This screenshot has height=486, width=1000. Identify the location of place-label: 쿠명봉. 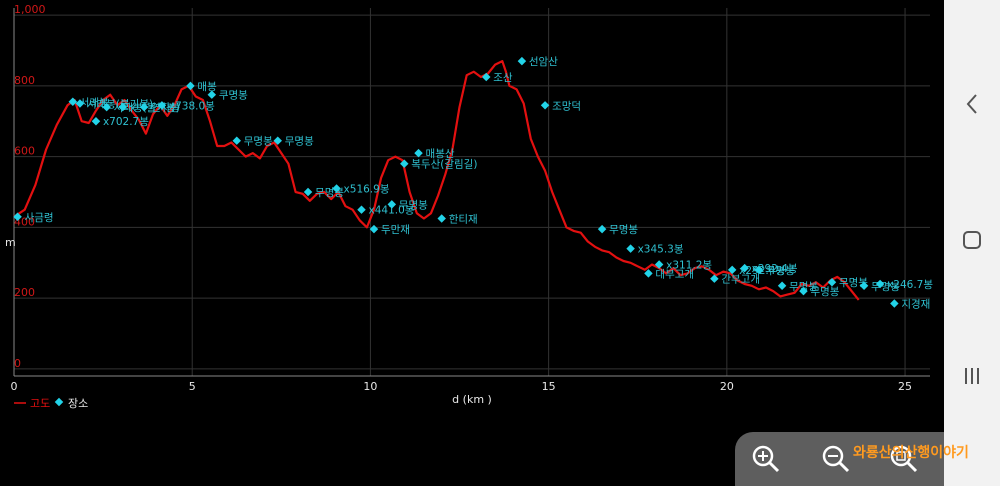
(233, 96).